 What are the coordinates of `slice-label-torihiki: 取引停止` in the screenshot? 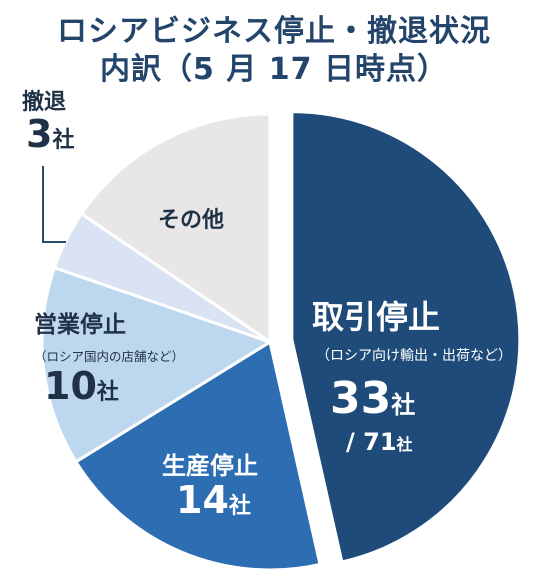 It's located at (376, 317).